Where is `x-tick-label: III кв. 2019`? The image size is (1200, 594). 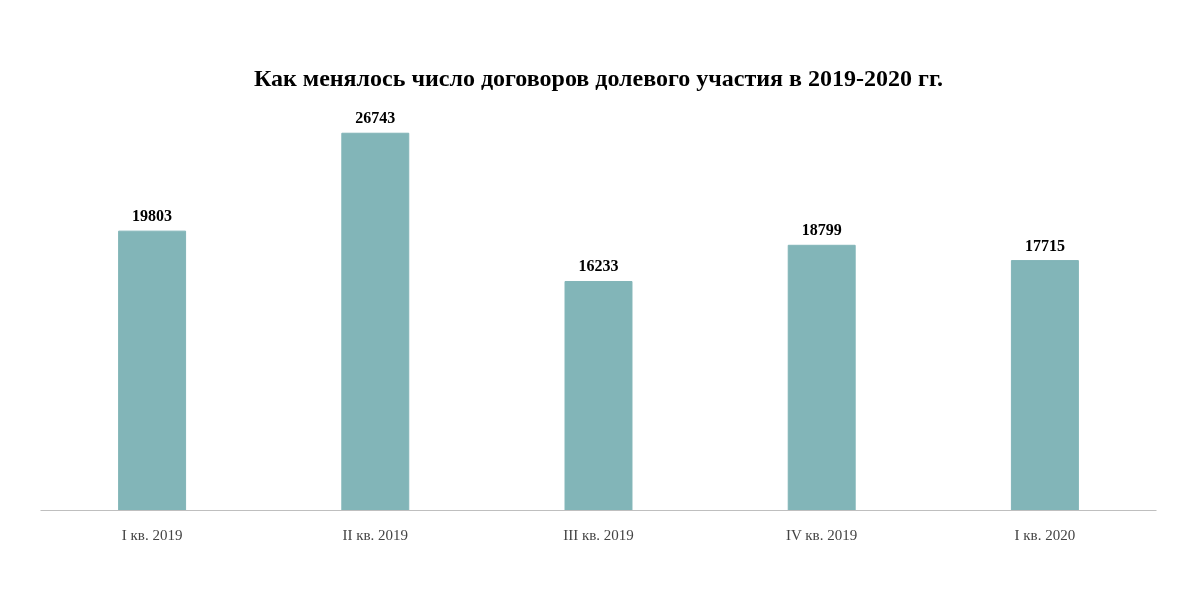
x-tick-label: III кв. 2019 is located at coordinates (598, 534).